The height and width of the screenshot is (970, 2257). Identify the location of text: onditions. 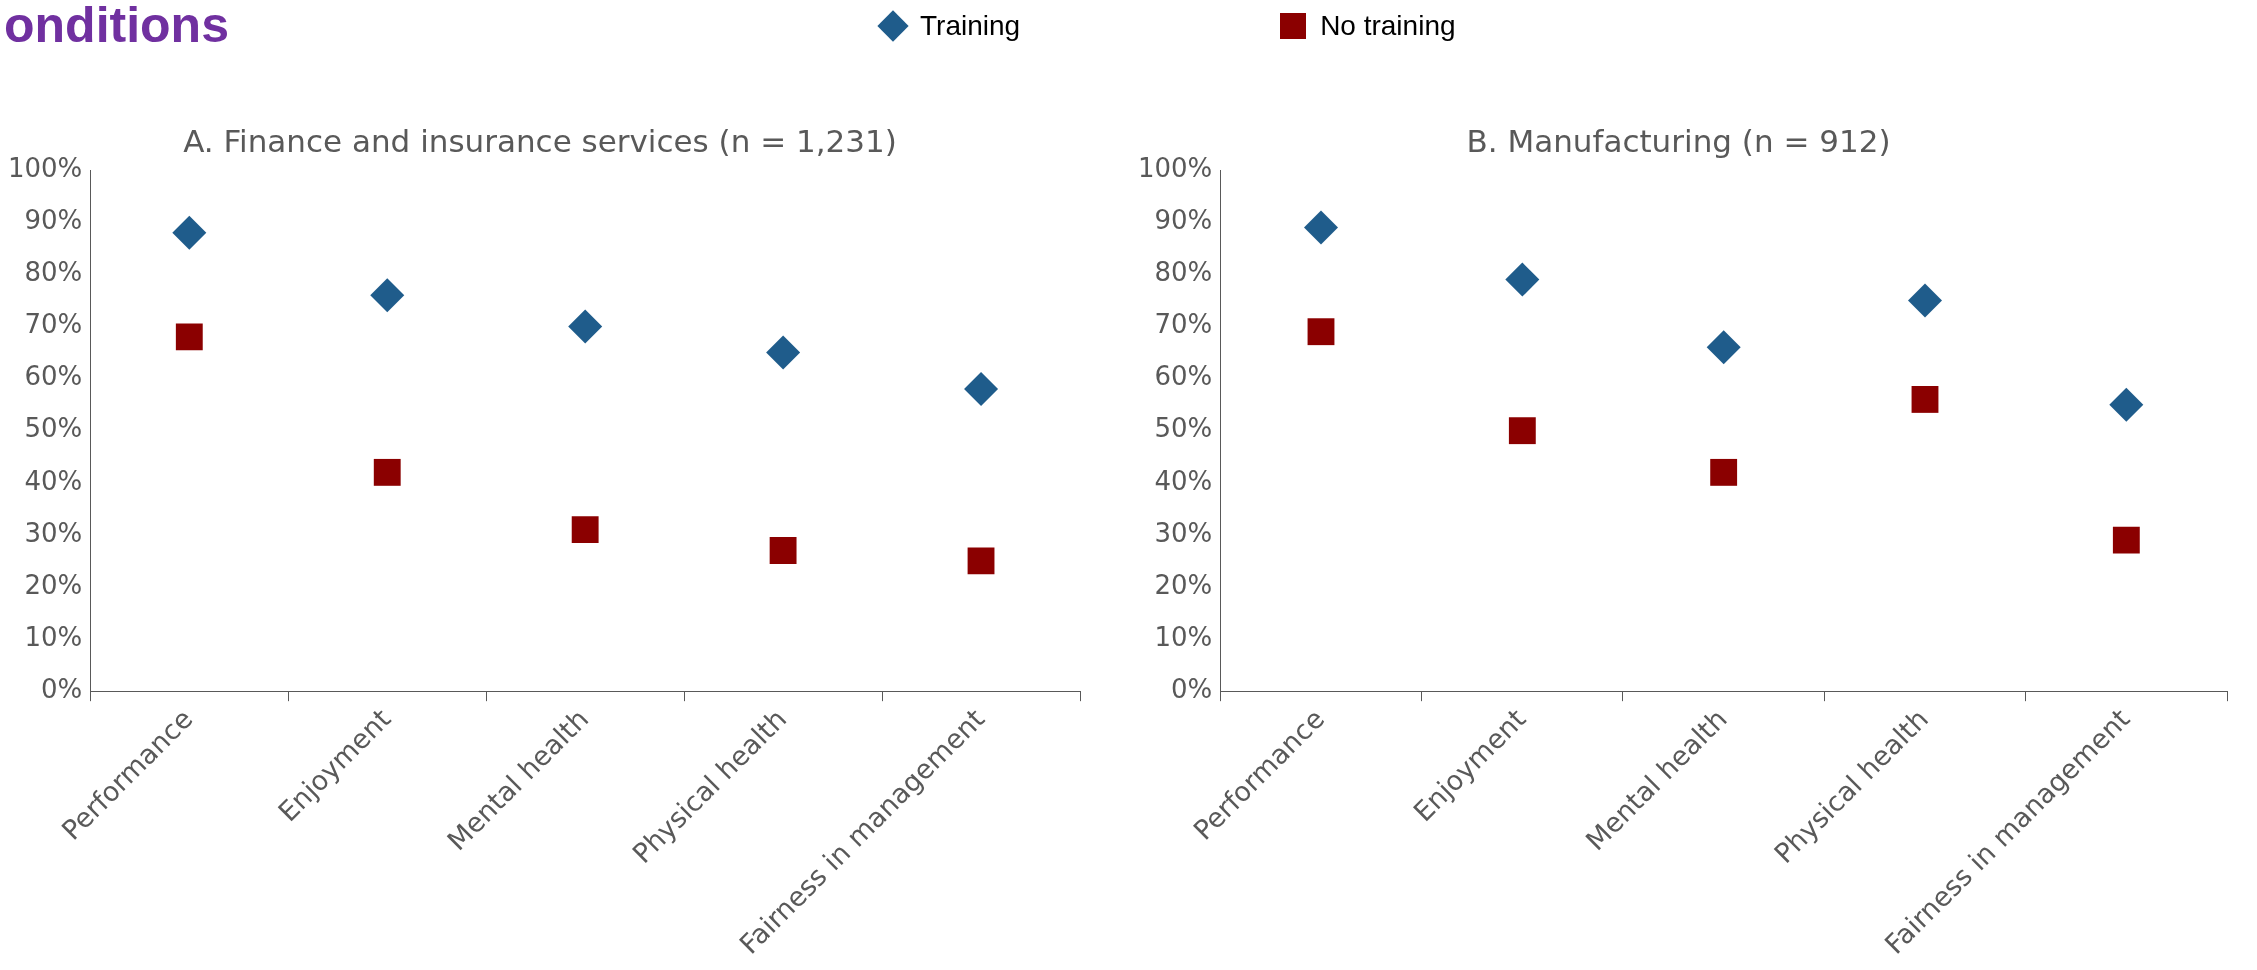
(116, 26).